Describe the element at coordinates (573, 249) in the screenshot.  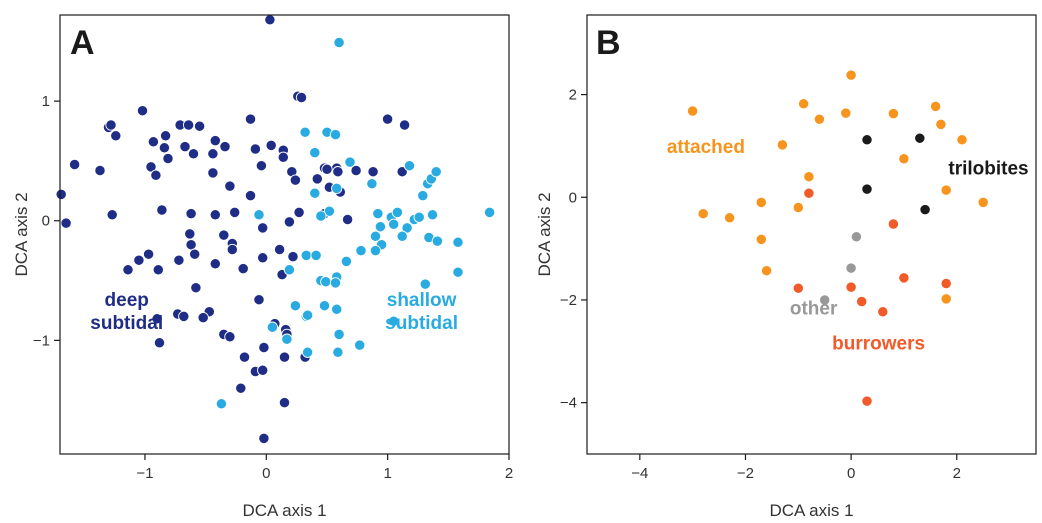
I see `y-axis: −4 −2 0 2` at that location.